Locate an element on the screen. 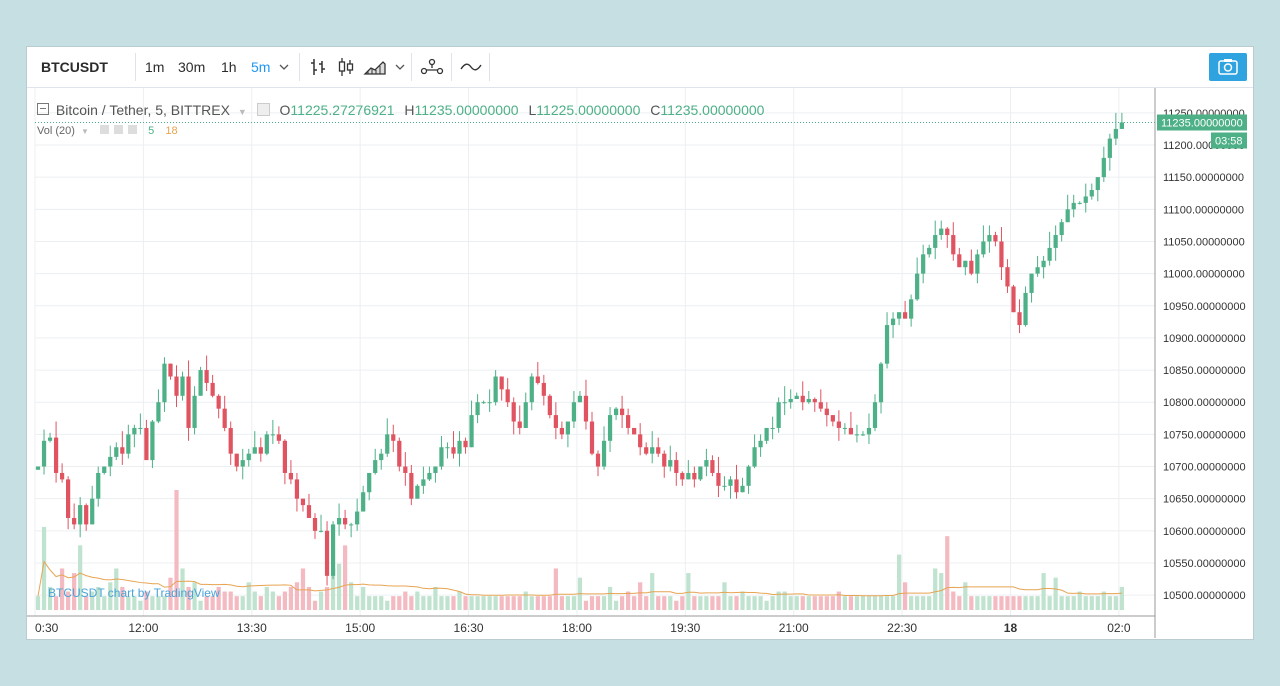 This screenshot has height=686, width=1280. series-settings-icon is located at coordinates (263, 109).